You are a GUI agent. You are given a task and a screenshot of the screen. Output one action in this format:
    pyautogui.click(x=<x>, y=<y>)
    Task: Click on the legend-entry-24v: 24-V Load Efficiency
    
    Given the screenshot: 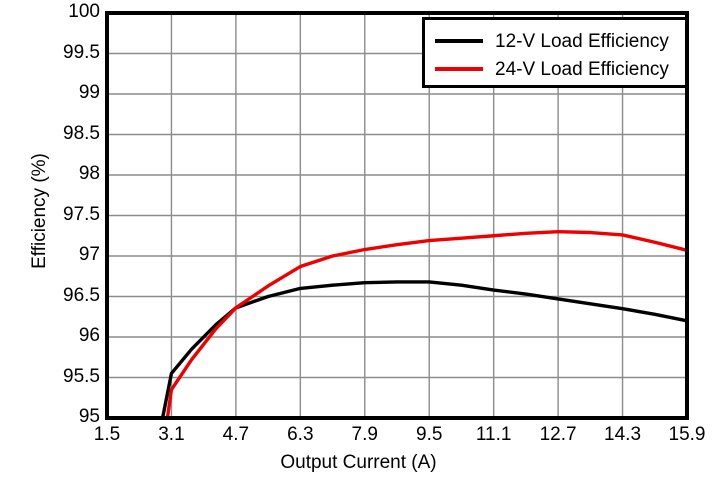 What is the action you would take?
    pyautogui.click(x=552, y=69)
    